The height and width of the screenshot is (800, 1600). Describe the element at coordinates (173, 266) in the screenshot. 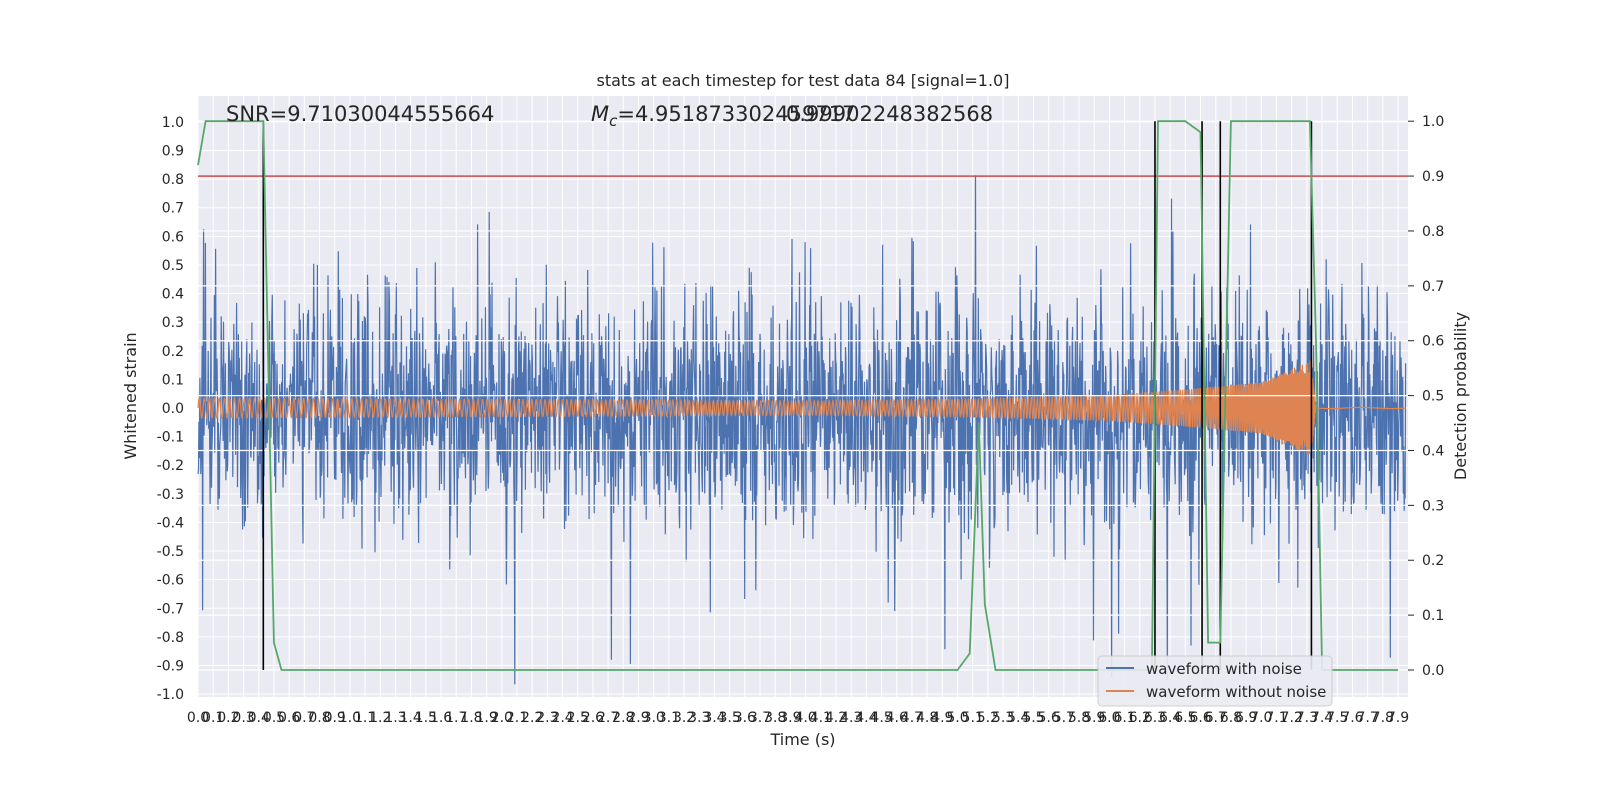

I see `y-tick-label: 0.5` at that location.